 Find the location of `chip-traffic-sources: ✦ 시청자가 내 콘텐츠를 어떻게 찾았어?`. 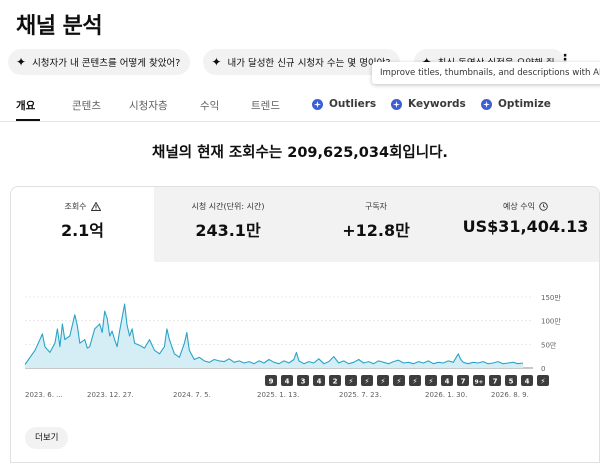

chip-traffic-sources: ✦ 시청자가 내 콘텐츠를 어떻게 찾았어? is located at coordinates (99, 62).